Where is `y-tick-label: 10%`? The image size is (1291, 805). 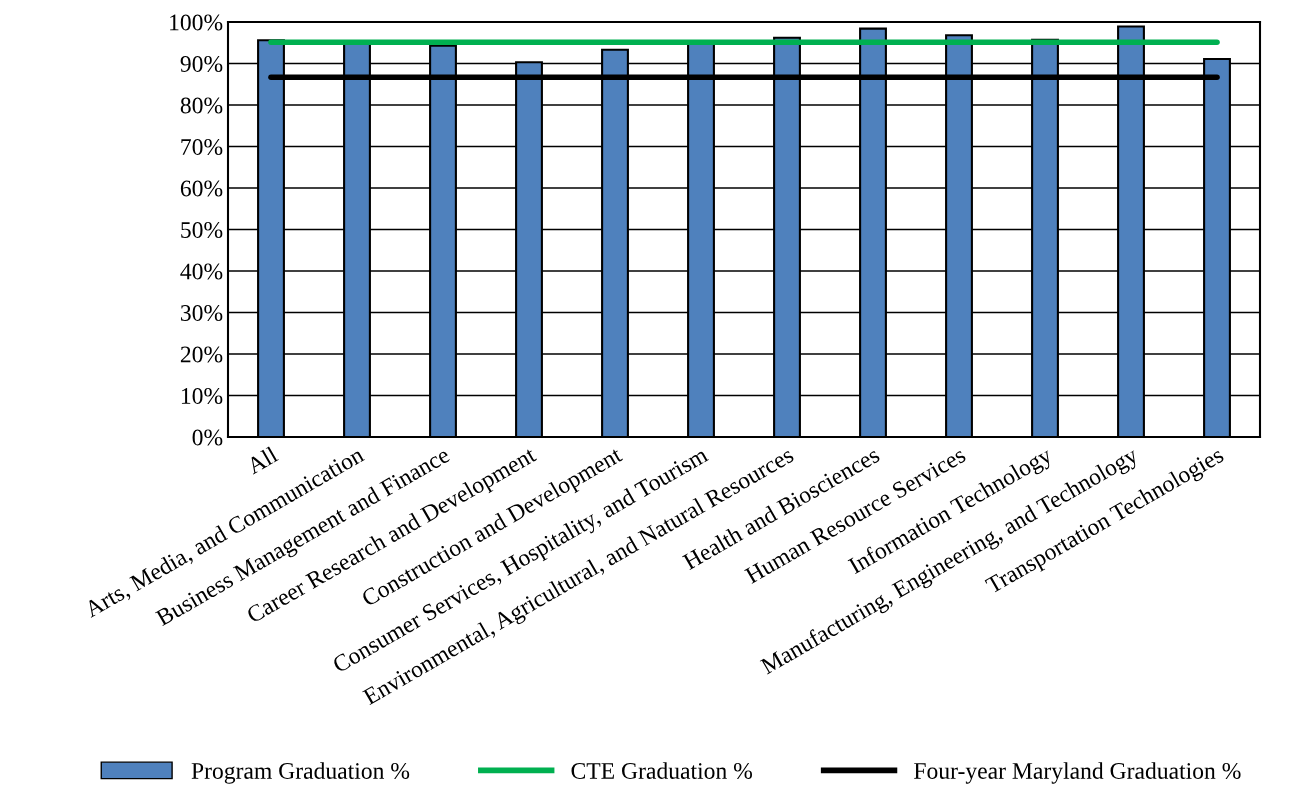
y-tick-label: 10% is located at coordinates (202, 395).